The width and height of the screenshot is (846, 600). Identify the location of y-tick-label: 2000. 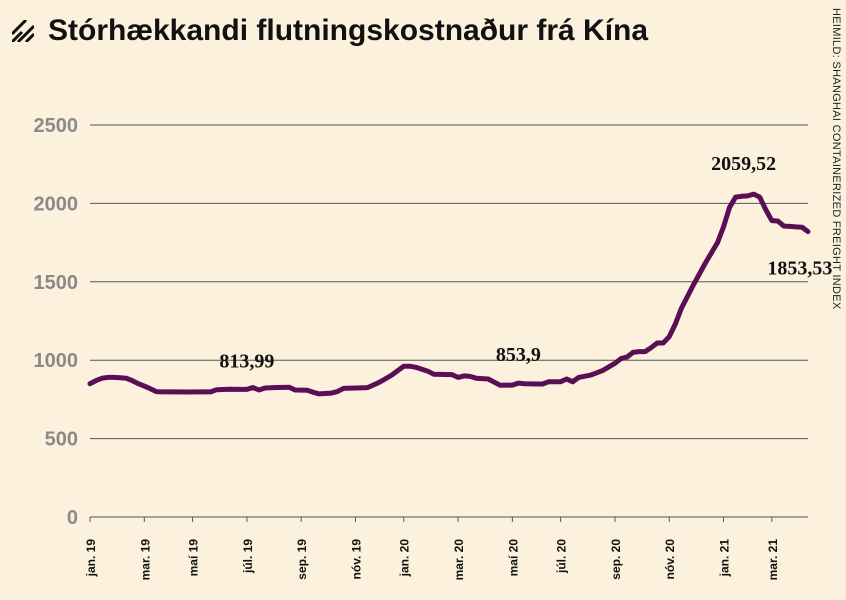
(56, 204).